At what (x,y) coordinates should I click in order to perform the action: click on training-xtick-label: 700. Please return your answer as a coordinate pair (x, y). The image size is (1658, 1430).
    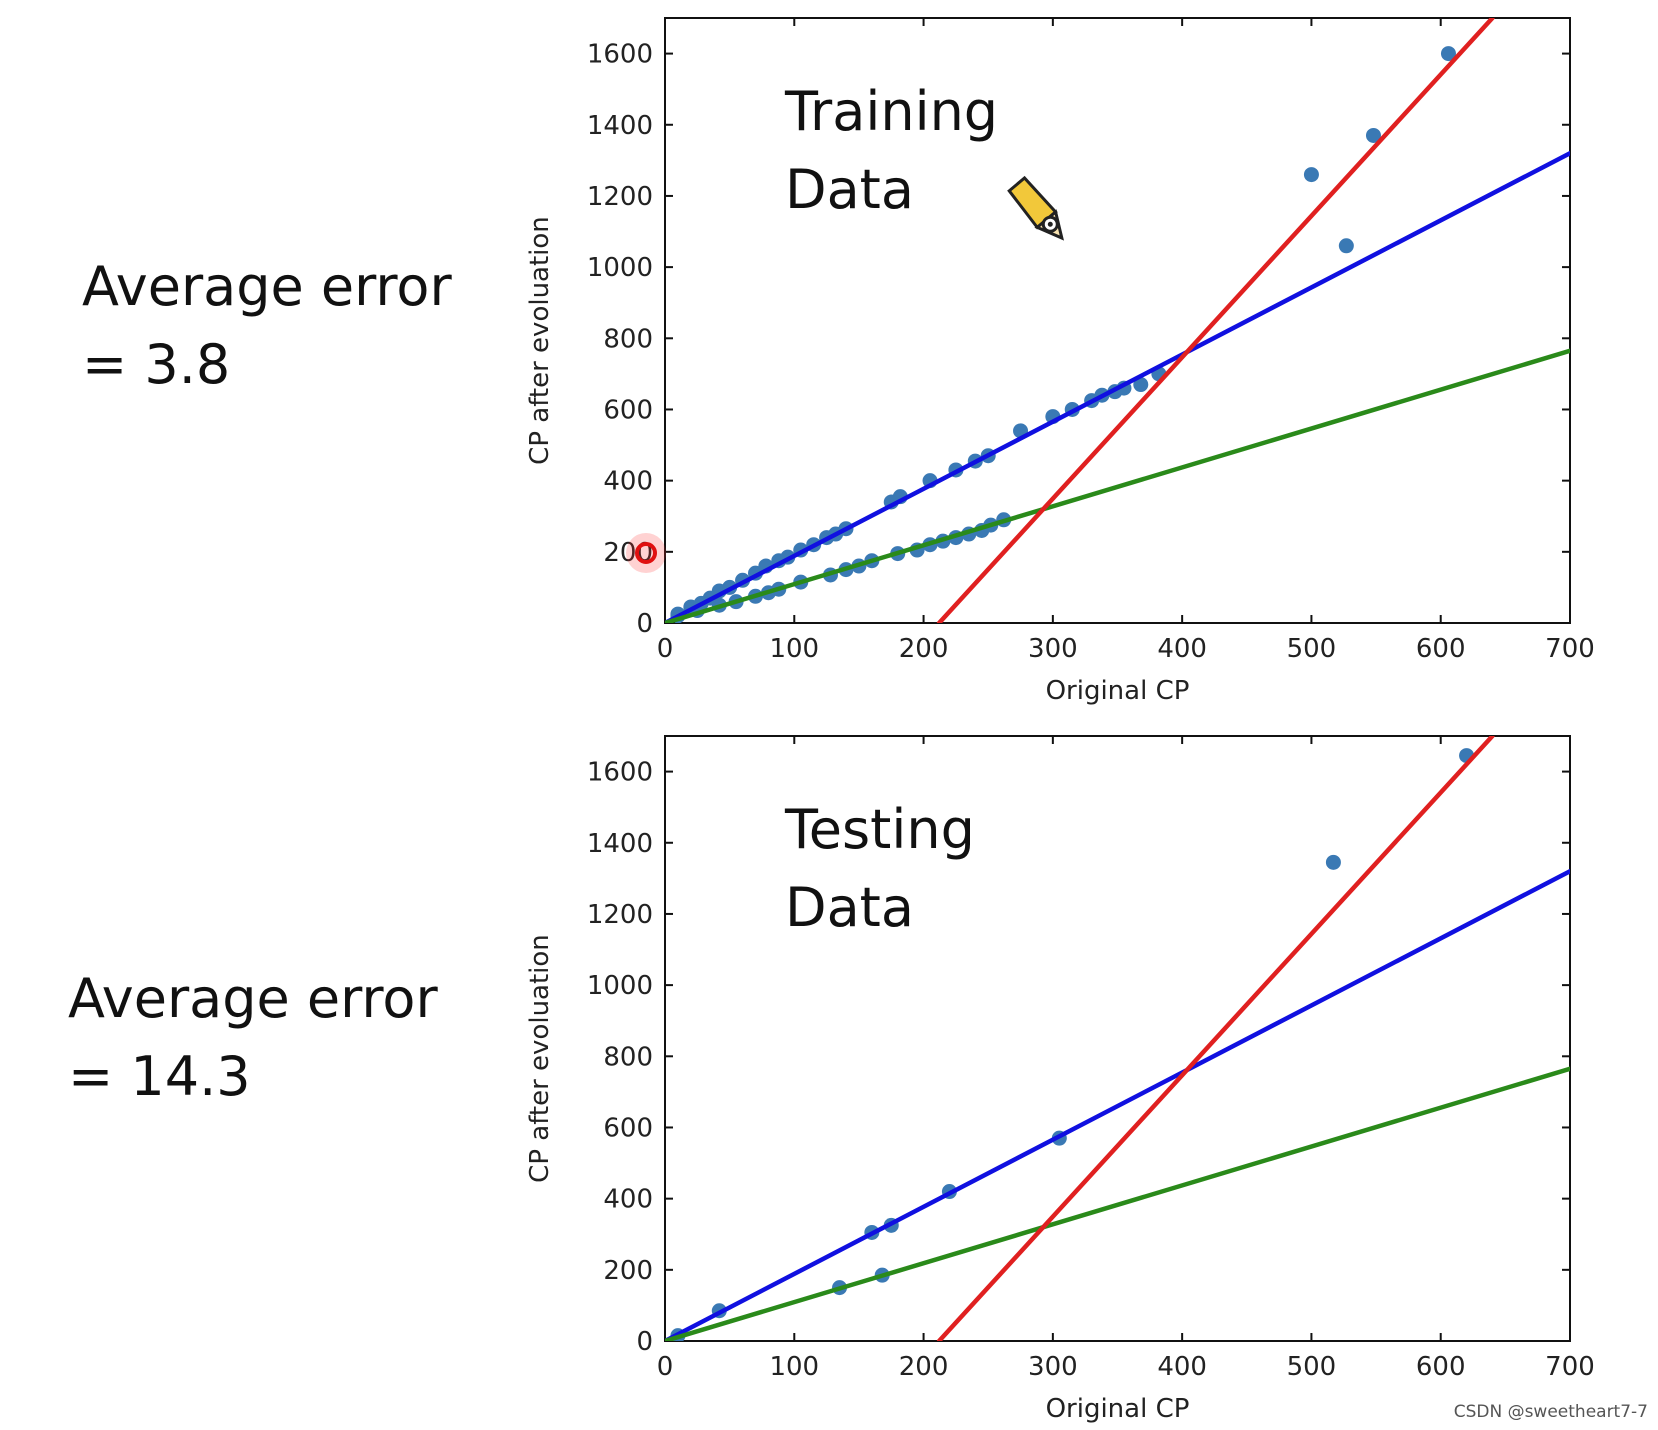
    Looking at the image, I should click on (1570, 649).